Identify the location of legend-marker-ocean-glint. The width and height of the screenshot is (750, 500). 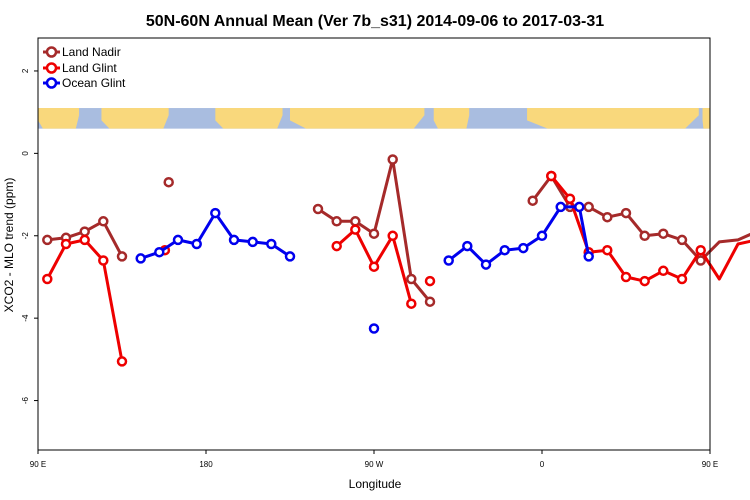
(51, 83).